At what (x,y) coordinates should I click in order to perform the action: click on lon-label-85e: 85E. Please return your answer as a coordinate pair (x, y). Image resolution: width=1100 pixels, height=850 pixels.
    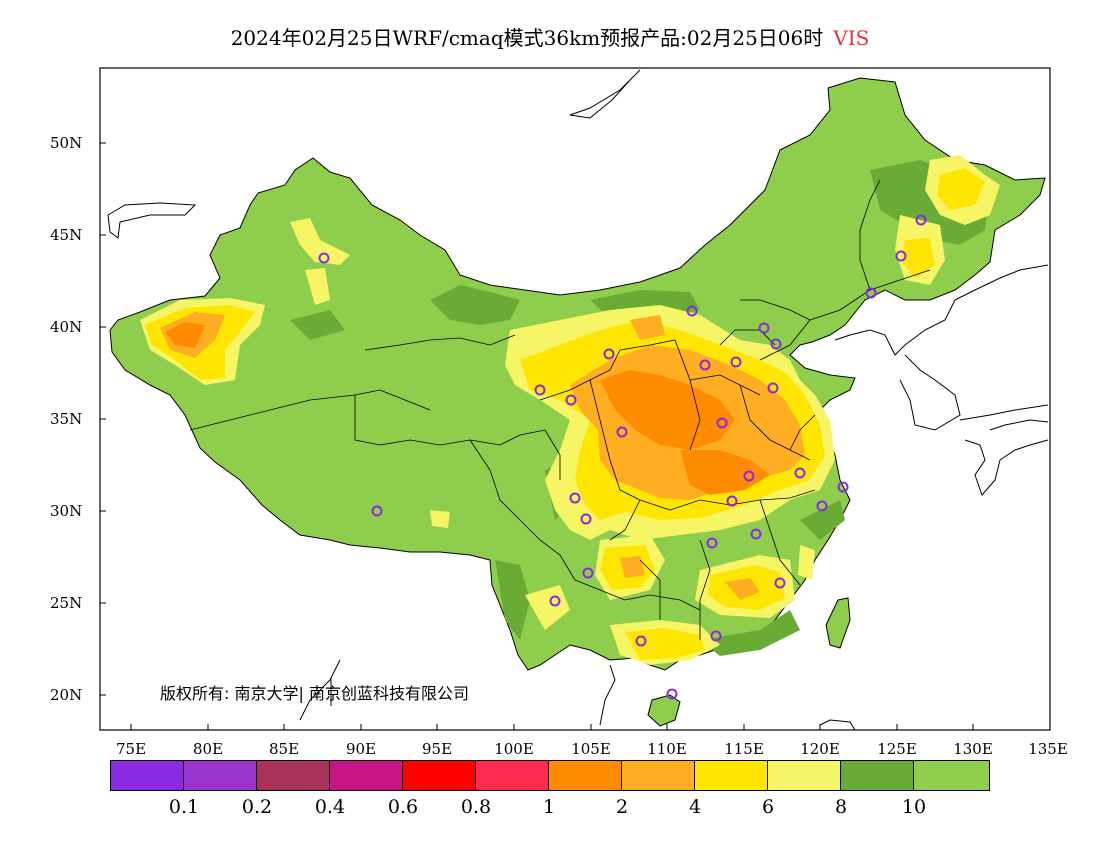
    Looking at the image, I should click on (284, 749).